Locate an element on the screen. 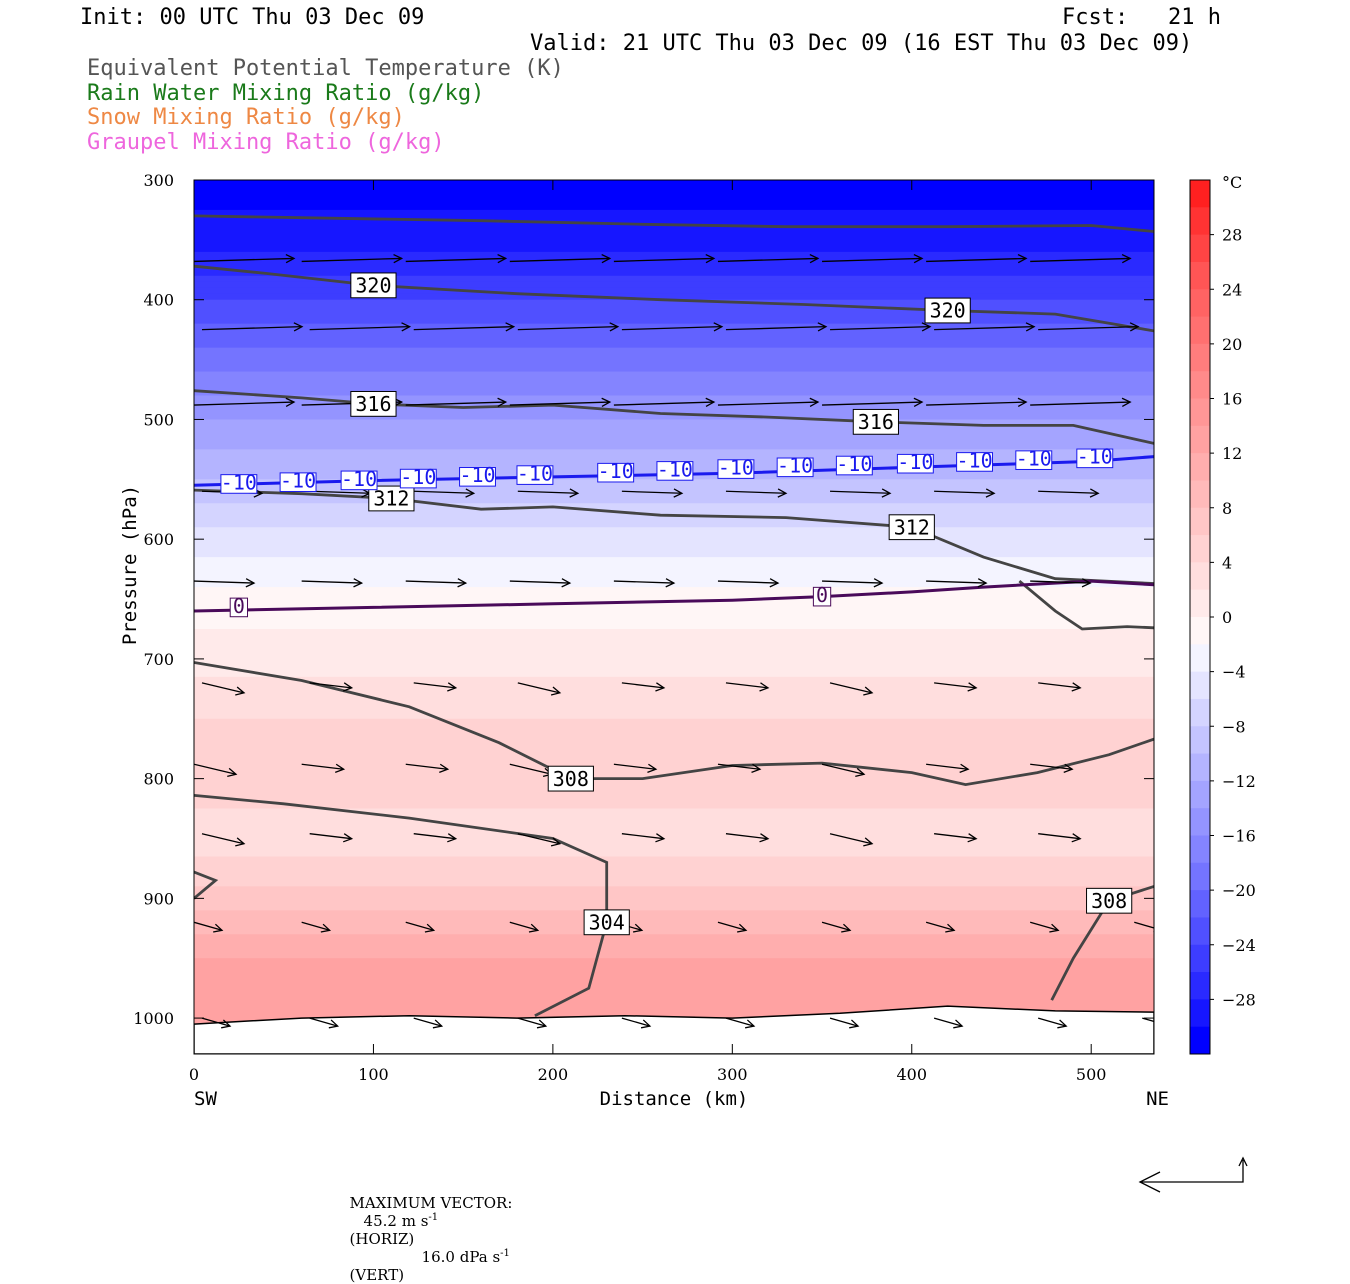 Image resolution: width=1350 pixels, height=1284 pixels. ground-surface is located at coordinates (674, 1029).